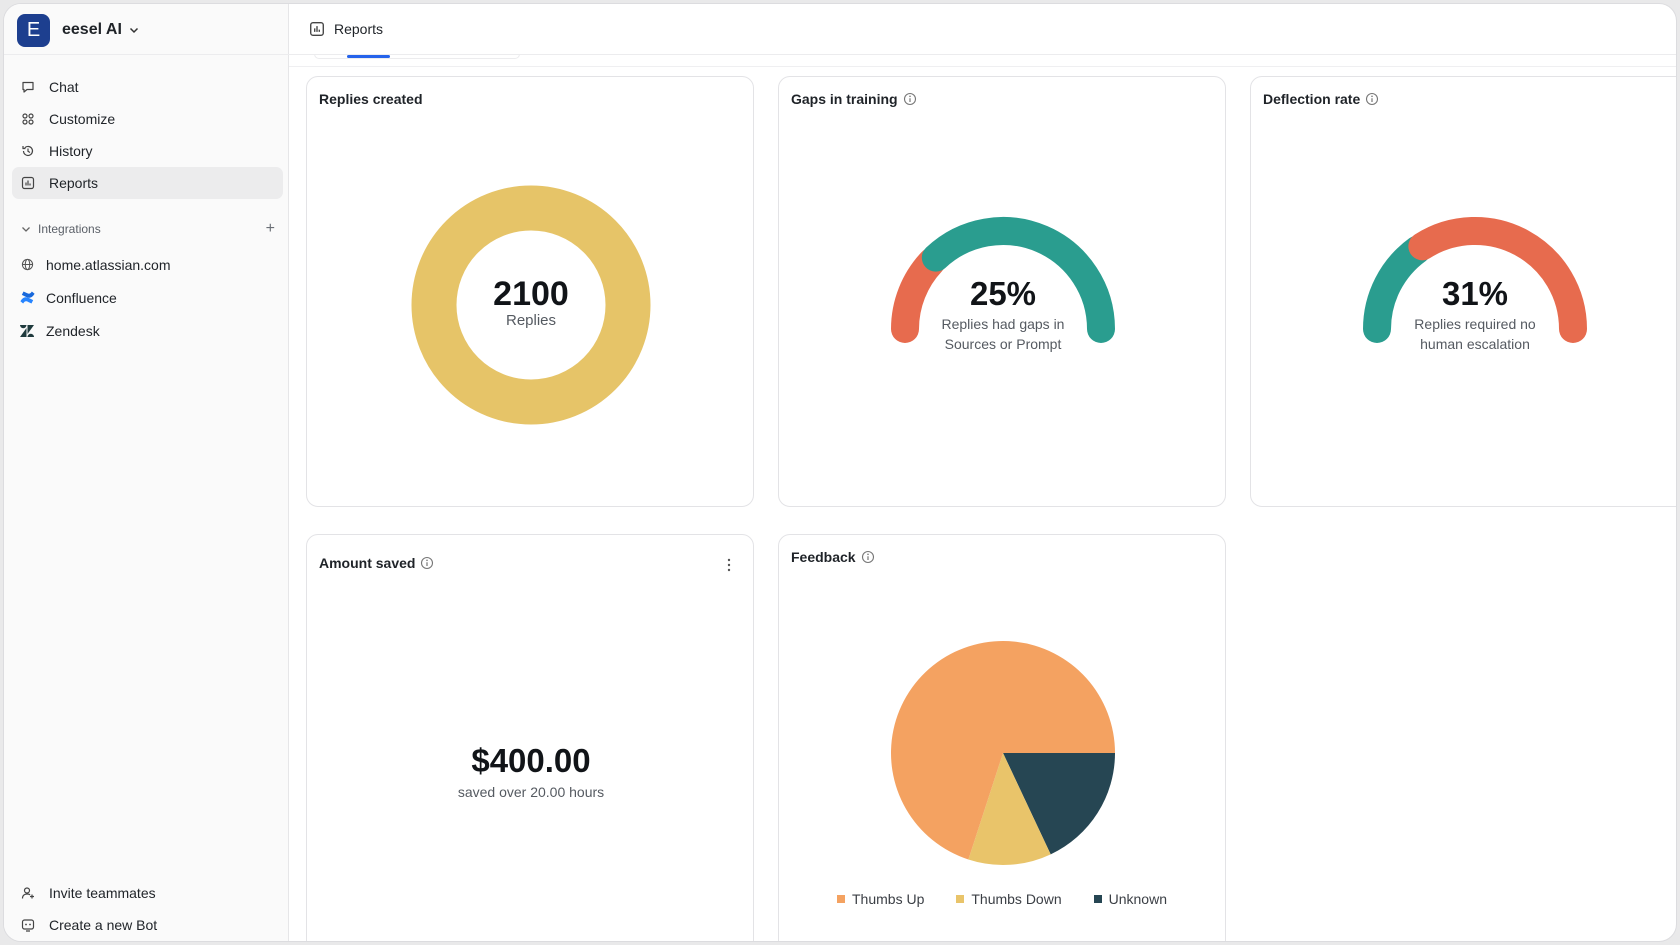  I want to click on confluence-icon, so click(27, 298).